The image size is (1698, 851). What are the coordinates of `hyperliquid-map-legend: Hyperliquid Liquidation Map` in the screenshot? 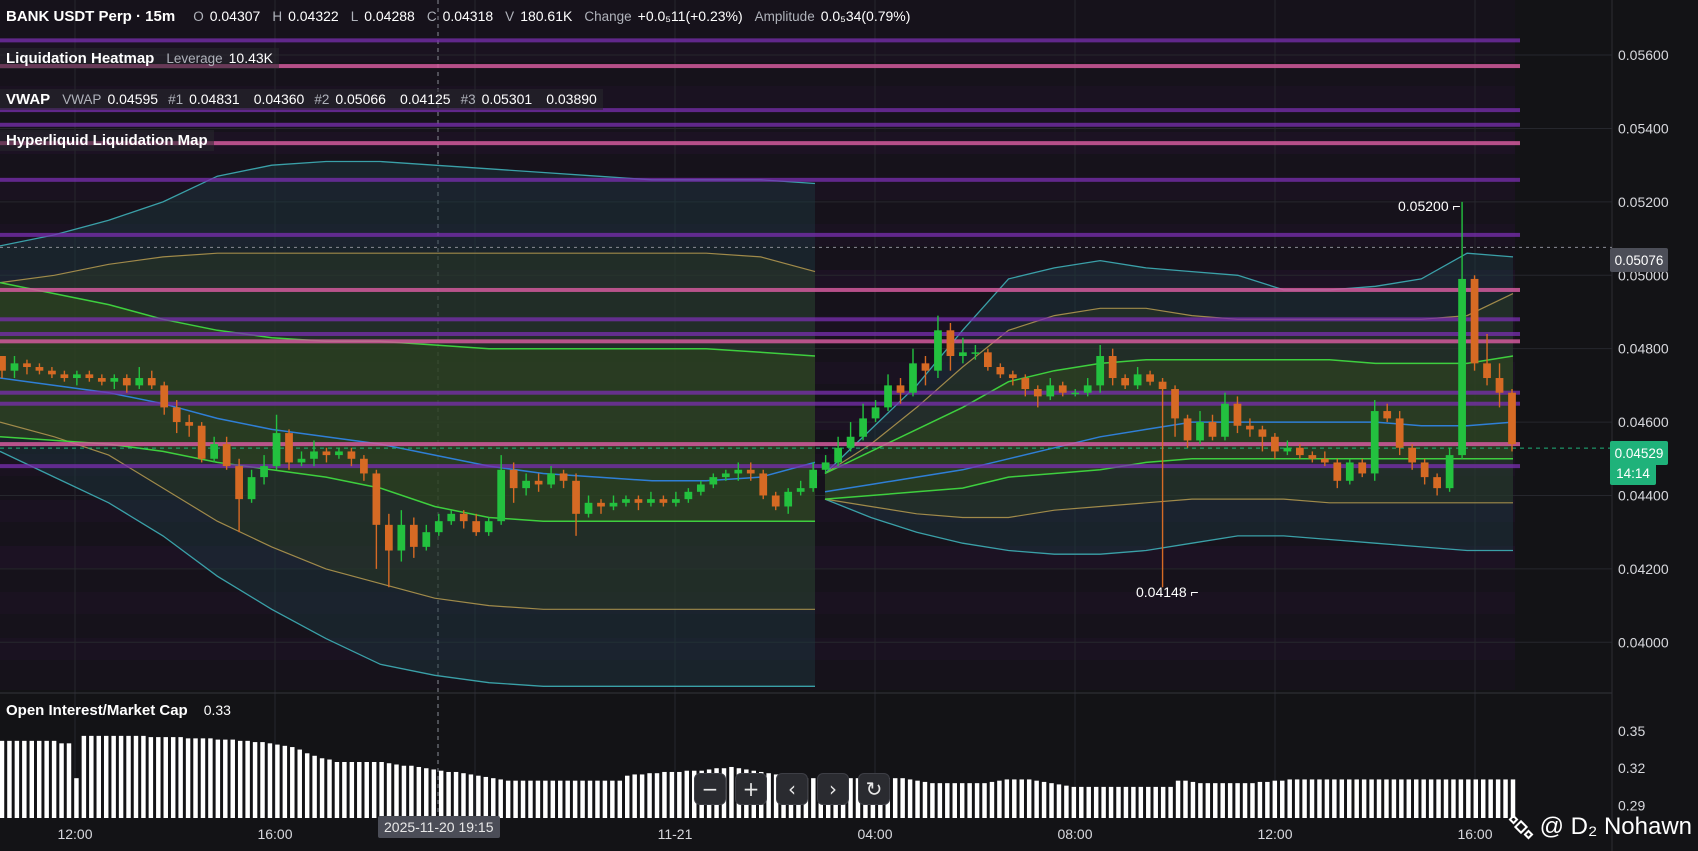 It's located at (107, 140).